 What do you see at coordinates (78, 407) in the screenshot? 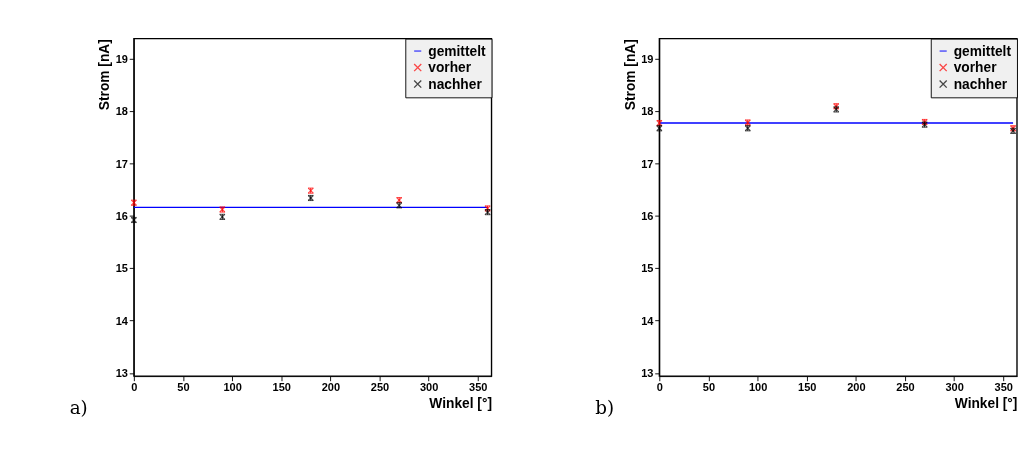
I see `text: a)` at bounding box center [78, 407].